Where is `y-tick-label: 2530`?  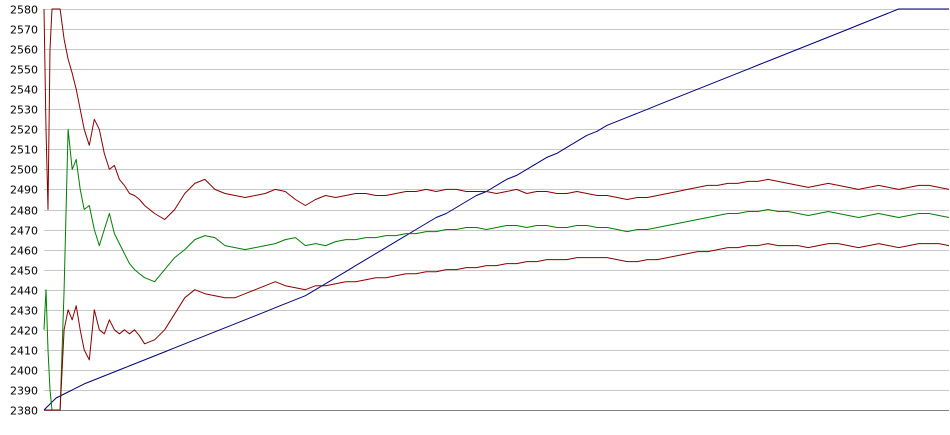 y-tick-label: 2530 is located at coordinates (24, 110).